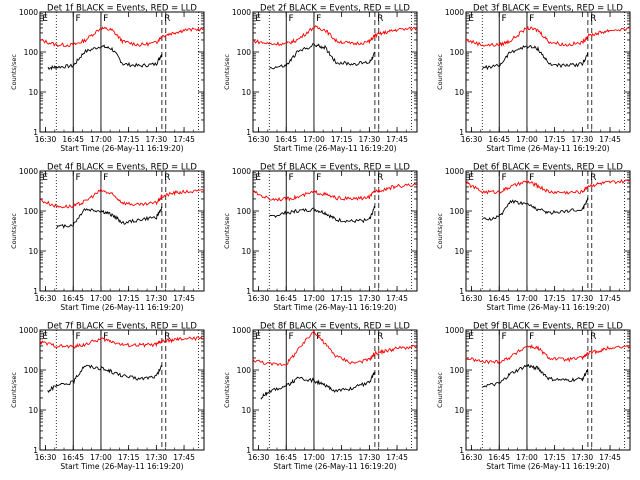 The height and width of the screenshot is (480, 640). I want to click on panel-title: Det 1f BLACK = Events, RED = LLD, so click(122, 9).